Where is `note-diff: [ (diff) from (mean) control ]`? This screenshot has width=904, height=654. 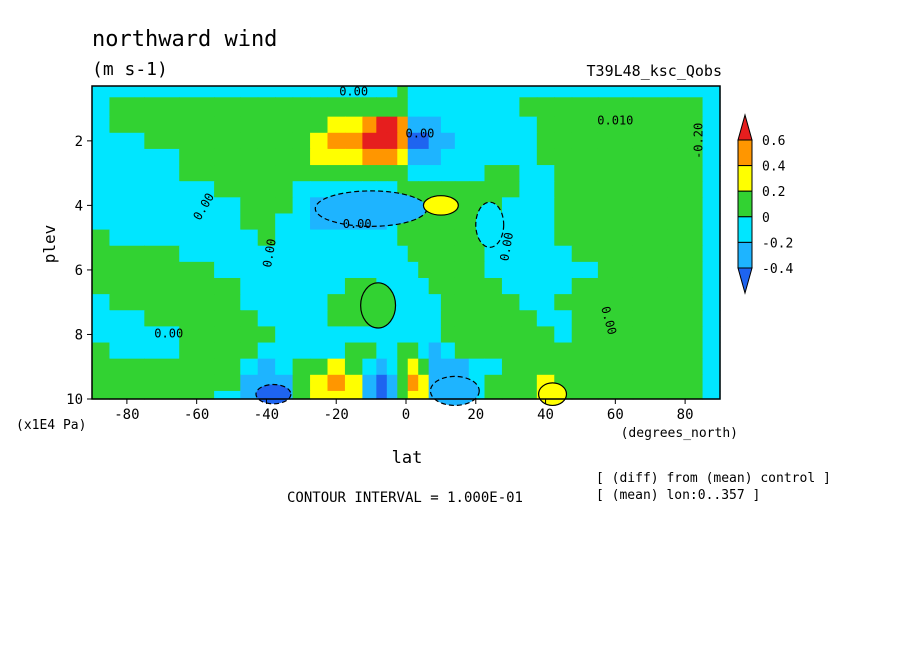
note-diff: [ (diff) from (mean) control ] is located at coordinates (713, 478).